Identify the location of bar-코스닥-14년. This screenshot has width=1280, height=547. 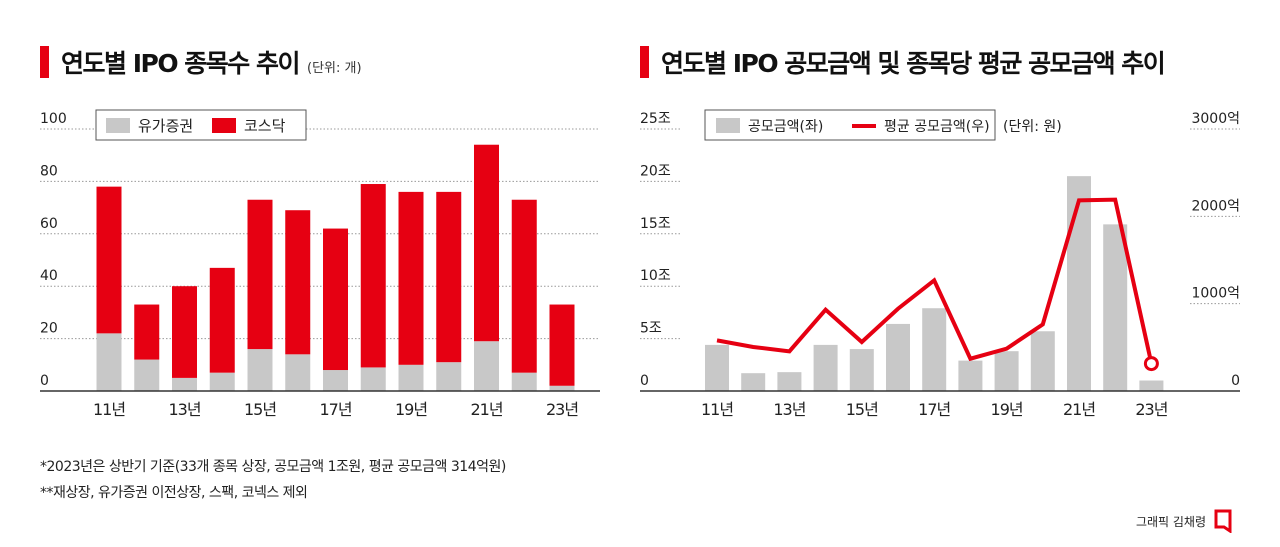
(222, 320).